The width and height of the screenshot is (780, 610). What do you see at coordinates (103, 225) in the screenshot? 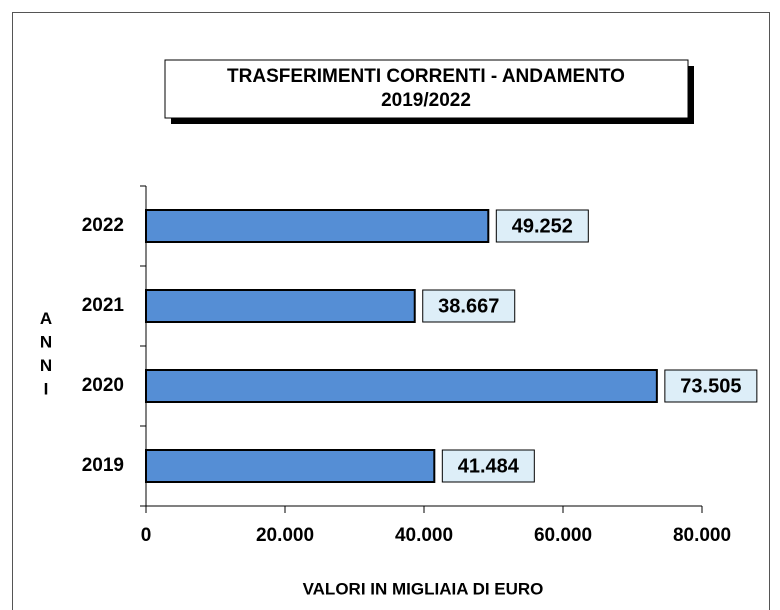
I see `y-tick-label: 2022` at bounding box center [103, 225].